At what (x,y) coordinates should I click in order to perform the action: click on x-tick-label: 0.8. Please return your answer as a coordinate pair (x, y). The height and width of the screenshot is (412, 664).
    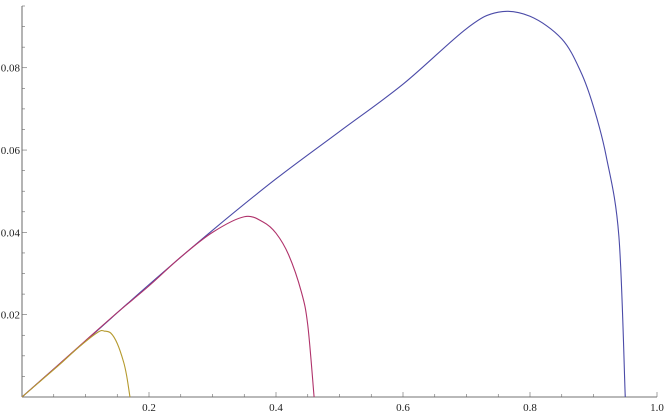
    Looking at the image, I should click on (530, 407).